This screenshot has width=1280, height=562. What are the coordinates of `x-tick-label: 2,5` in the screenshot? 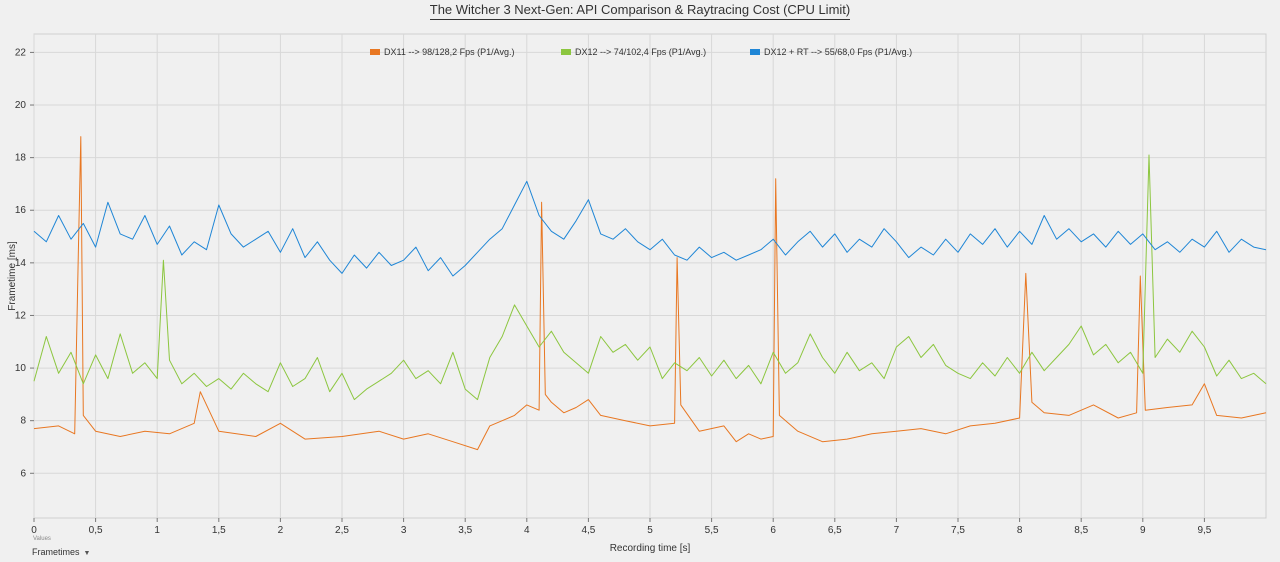 It's located at (342, 530).